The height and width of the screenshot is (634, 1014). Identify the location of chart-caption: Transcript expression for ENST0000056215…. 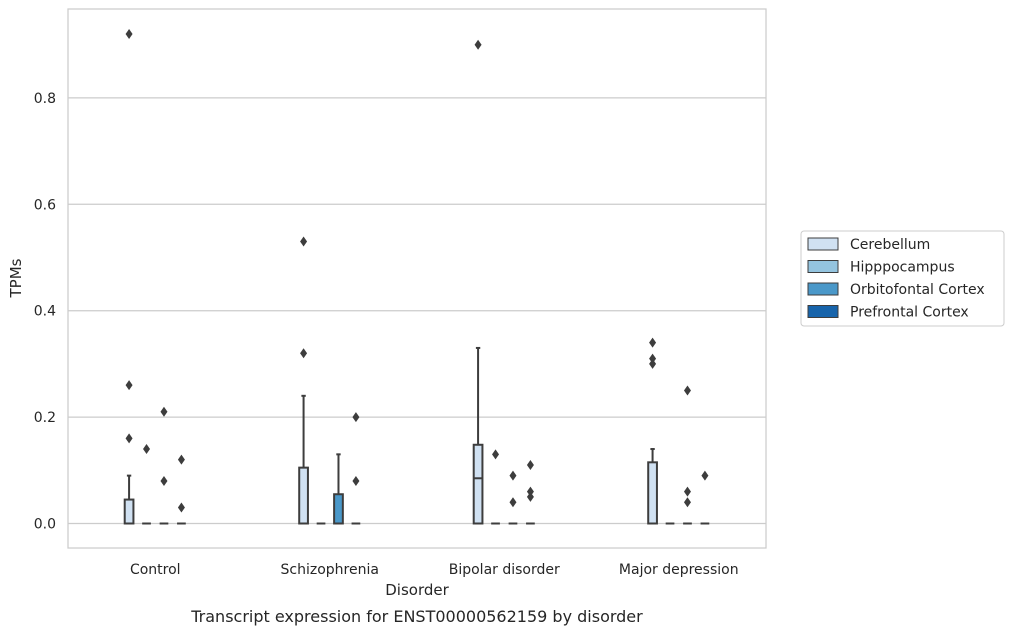
(416, 616).